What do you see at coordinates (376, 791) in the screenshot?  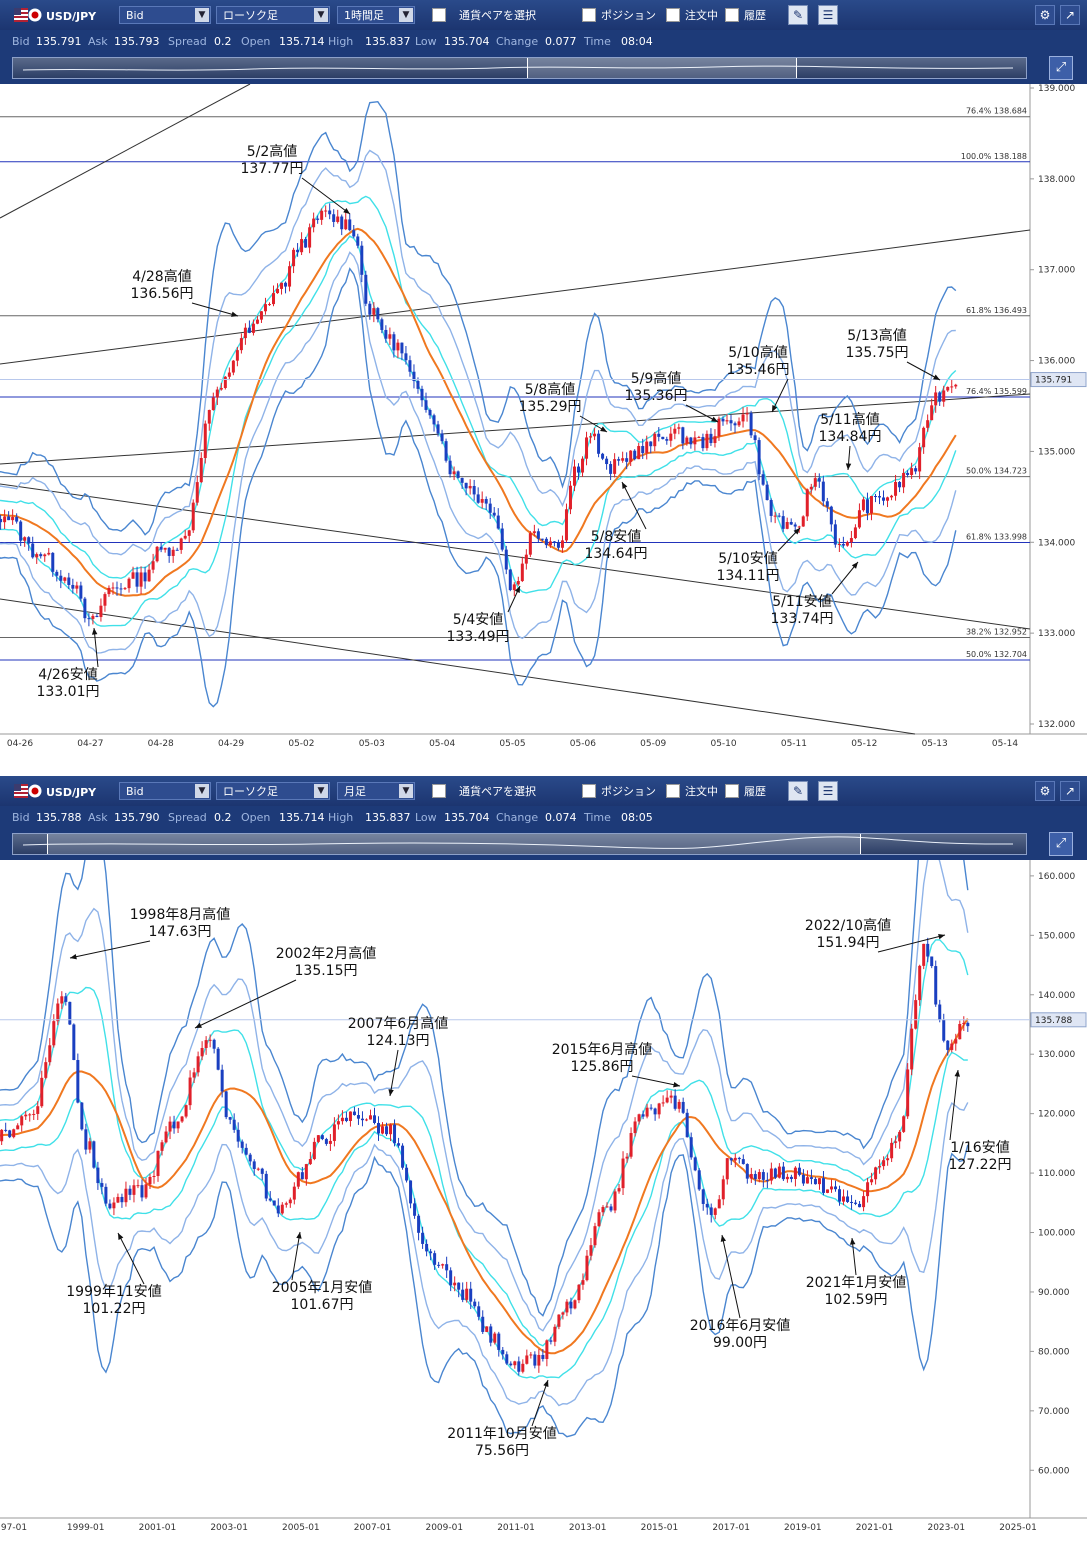 I see `timeframe-select: 月足 ▼` at bounding box center [376, 791].